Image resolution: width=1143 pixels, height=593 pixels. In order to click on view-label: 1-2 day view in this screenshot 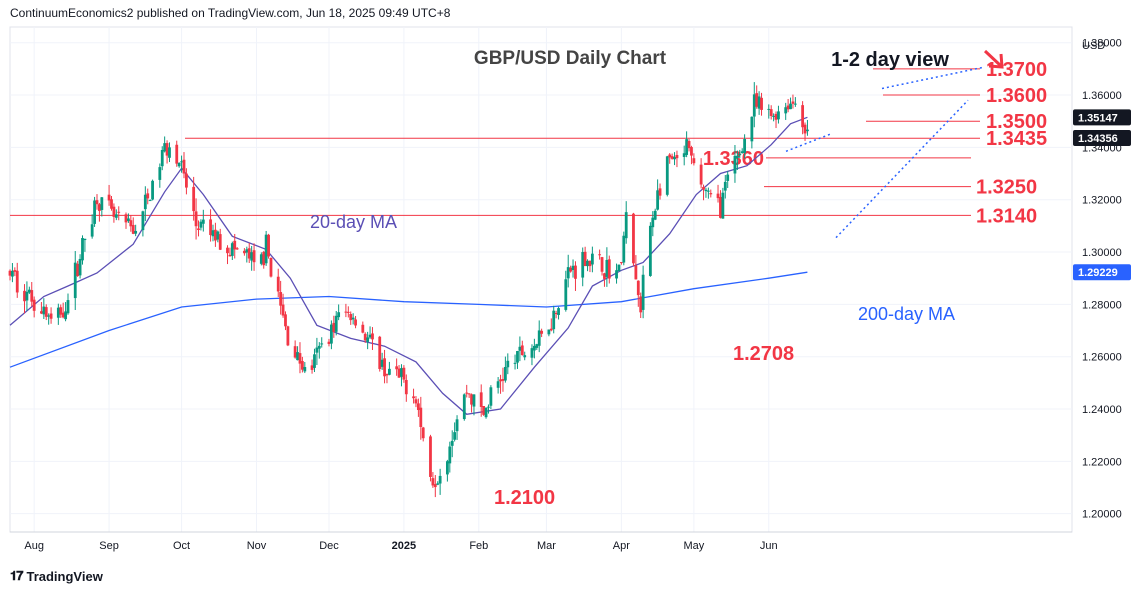, I will do `click(890, 60)`.